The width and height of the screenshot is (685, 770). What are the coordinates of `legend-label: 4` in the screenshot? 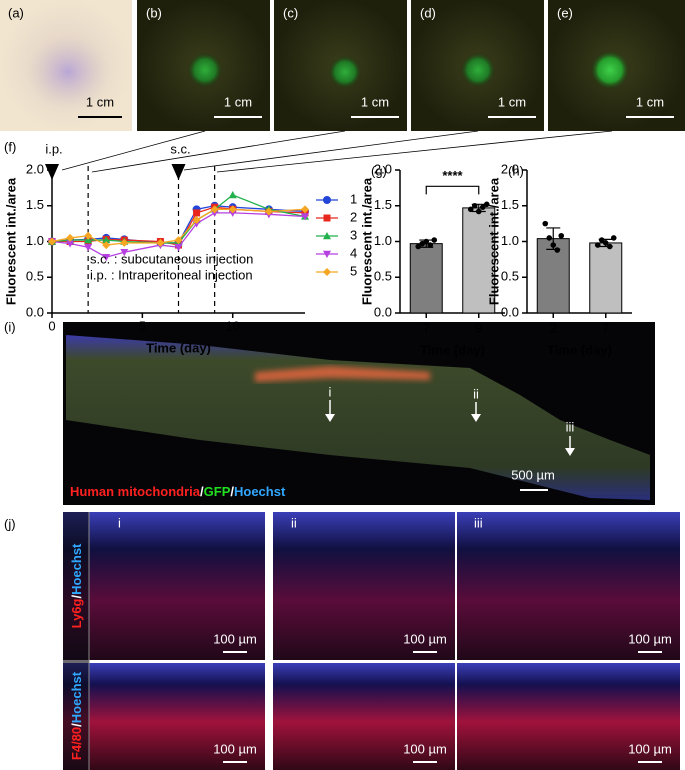 It's located at (353, 252).